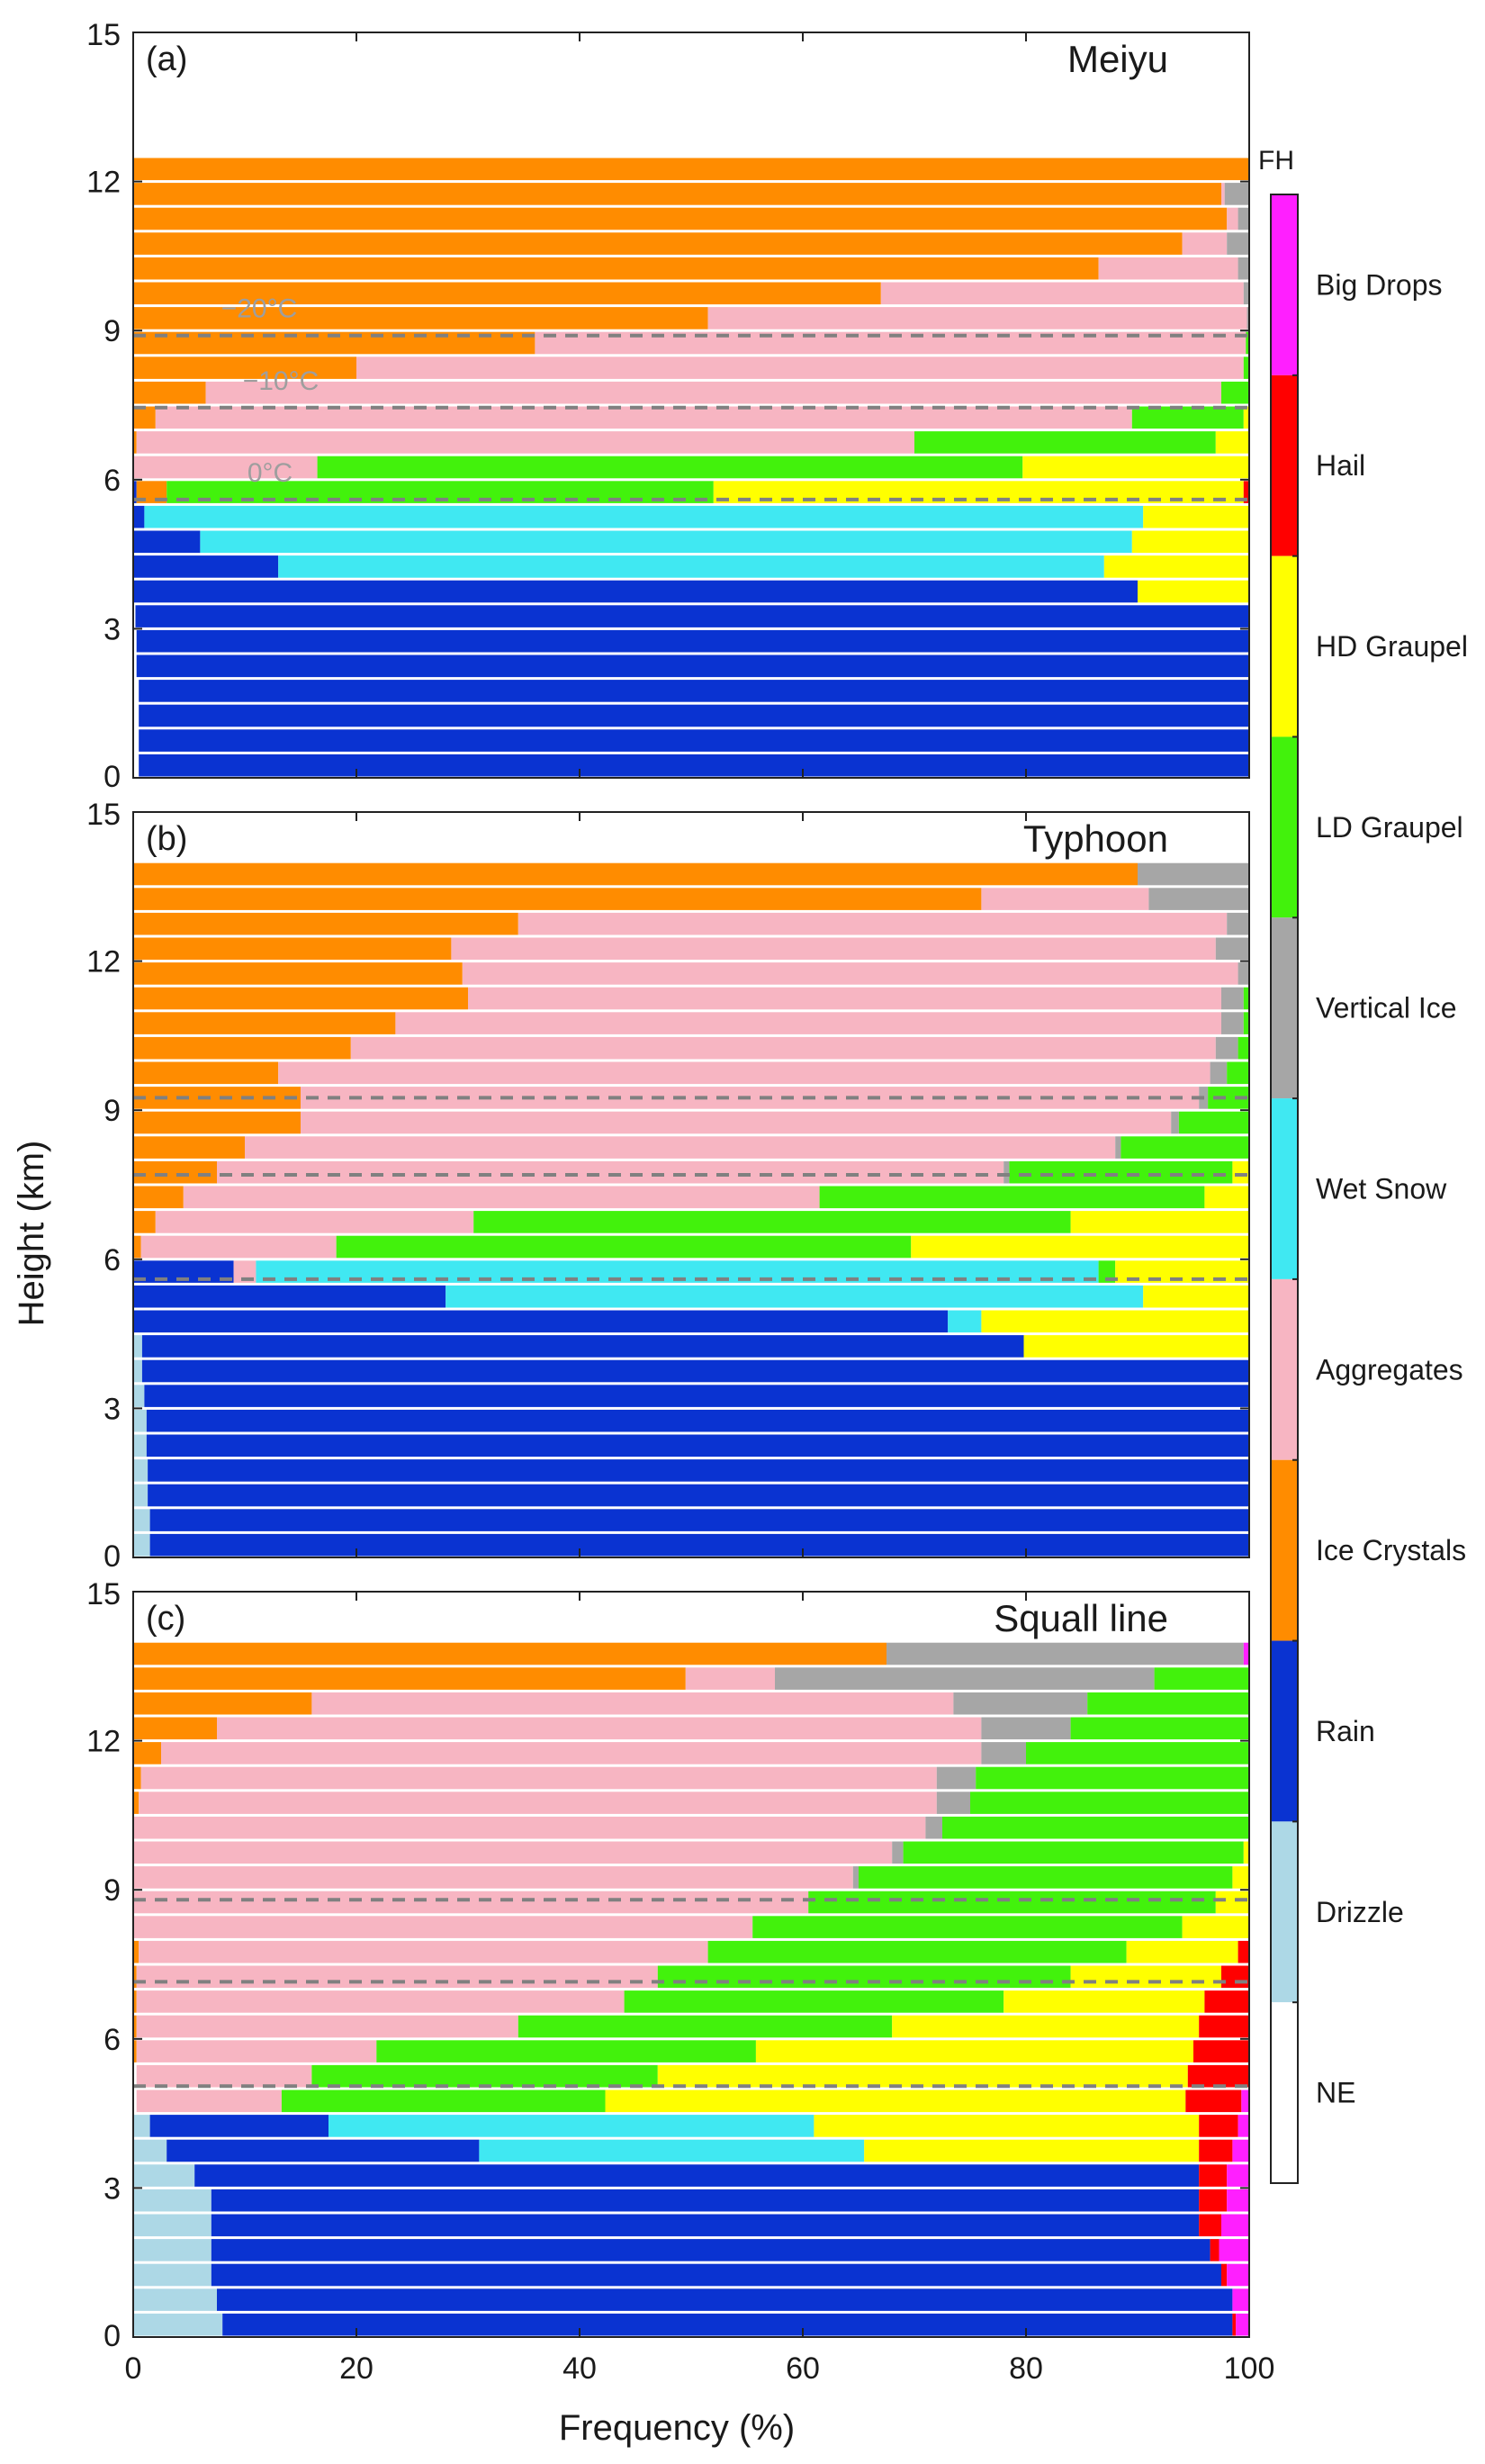 This screenshot has width=1485, height=2464. Describe the element at coordinates (103, 815) in the screenshot. I see `y-tick-label: 15` at that location.